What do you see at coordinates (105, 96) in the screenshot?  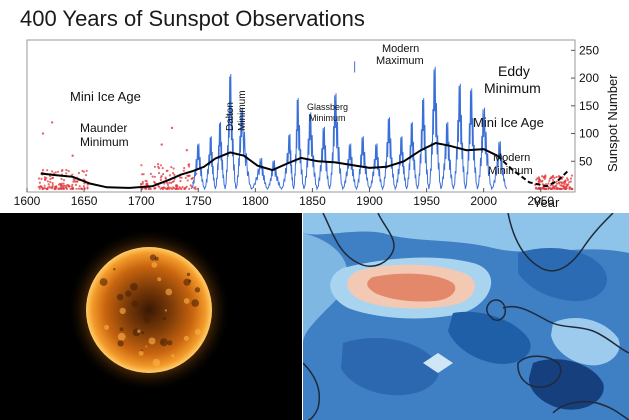 I see `annotation-mini-ice-age-left: Mini Ice Age` at bounding box center [105, 96].